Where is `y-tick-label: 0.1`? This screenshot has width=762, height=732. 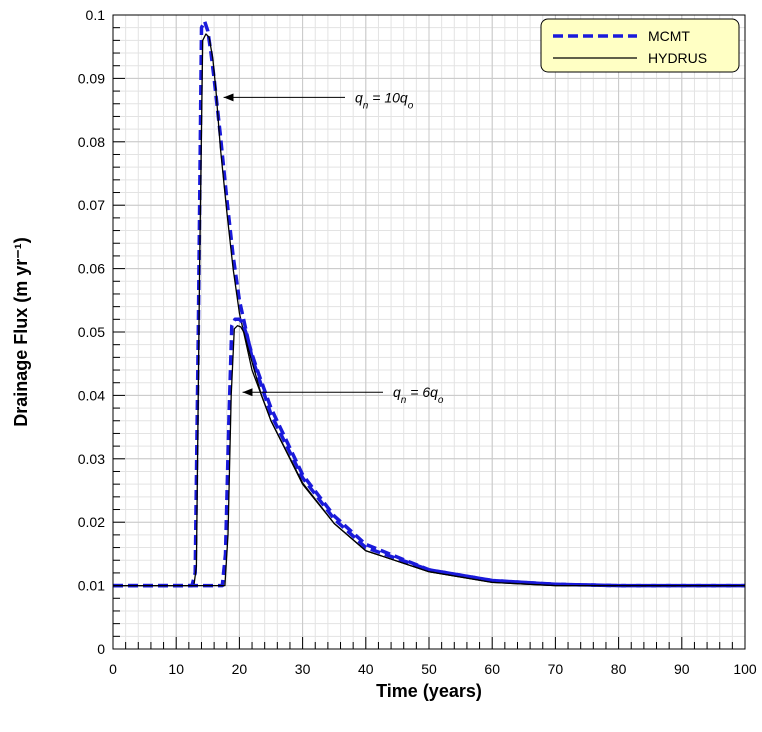 y-tick-label: 0.1 is located at coordinates (96, 15).